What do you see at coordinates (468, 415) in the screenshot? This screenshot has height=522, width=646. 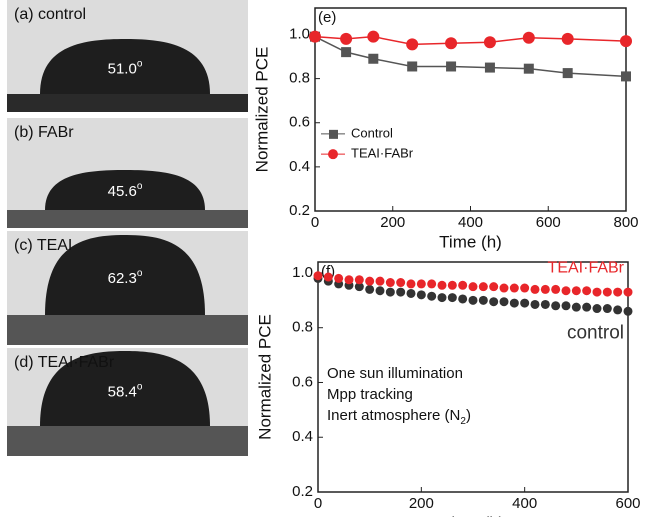 I see `note-part: )` at bounding box center [468, 415].